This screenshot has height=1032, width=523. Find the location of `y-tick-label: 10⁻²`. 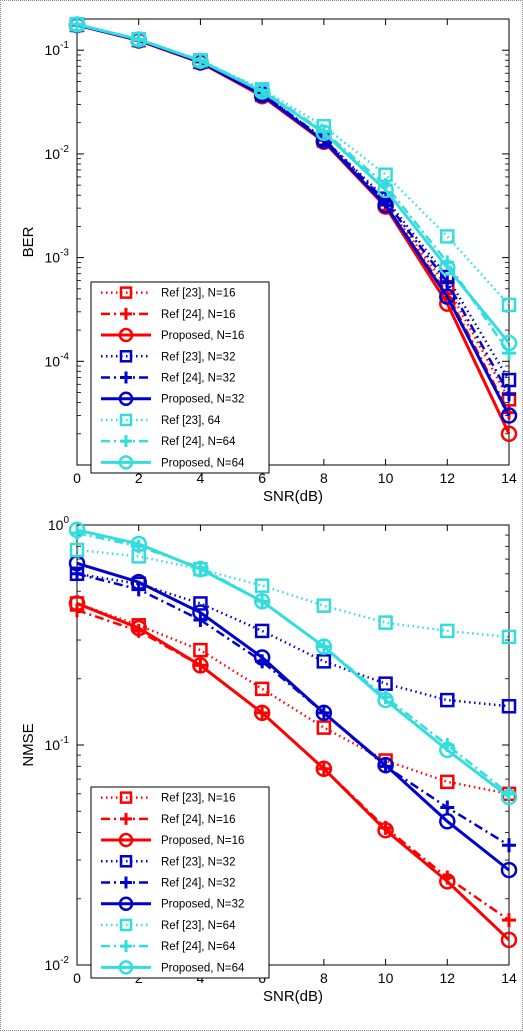

y-tick-label: 10⁻² is located at coordinates (57, 153).